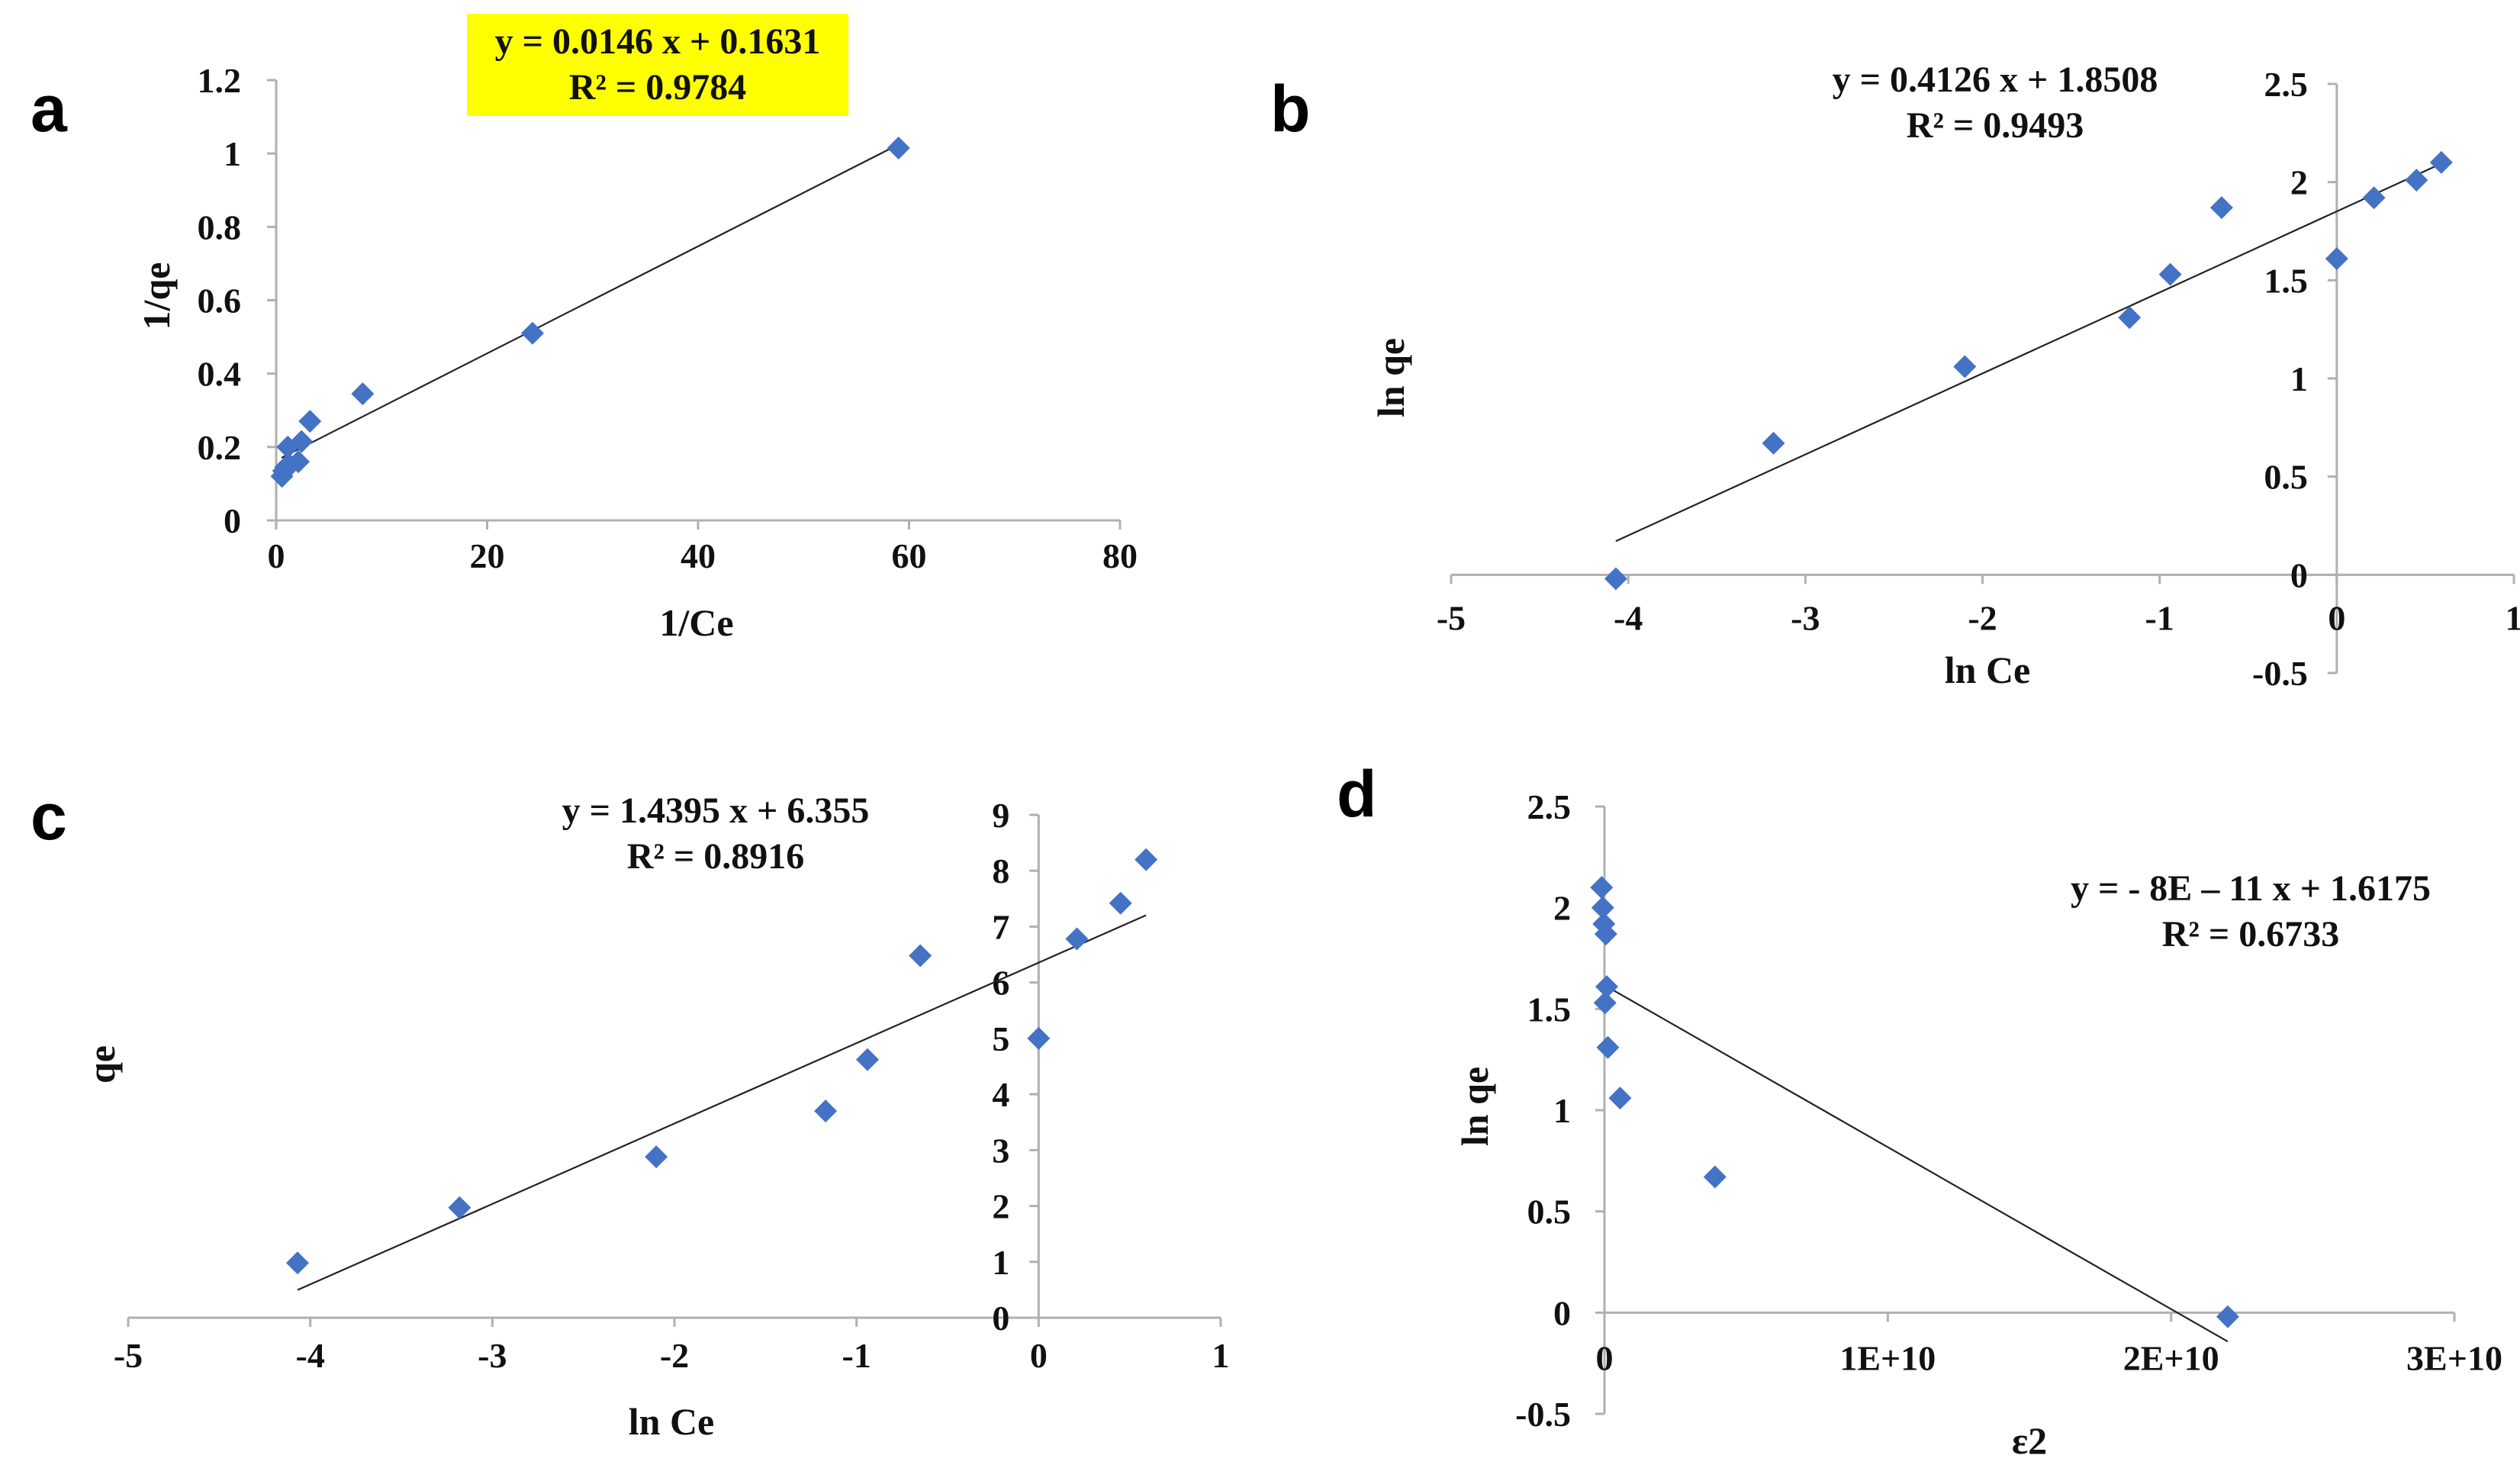  I want to click on equation-highlight-a, so click(658, 65).